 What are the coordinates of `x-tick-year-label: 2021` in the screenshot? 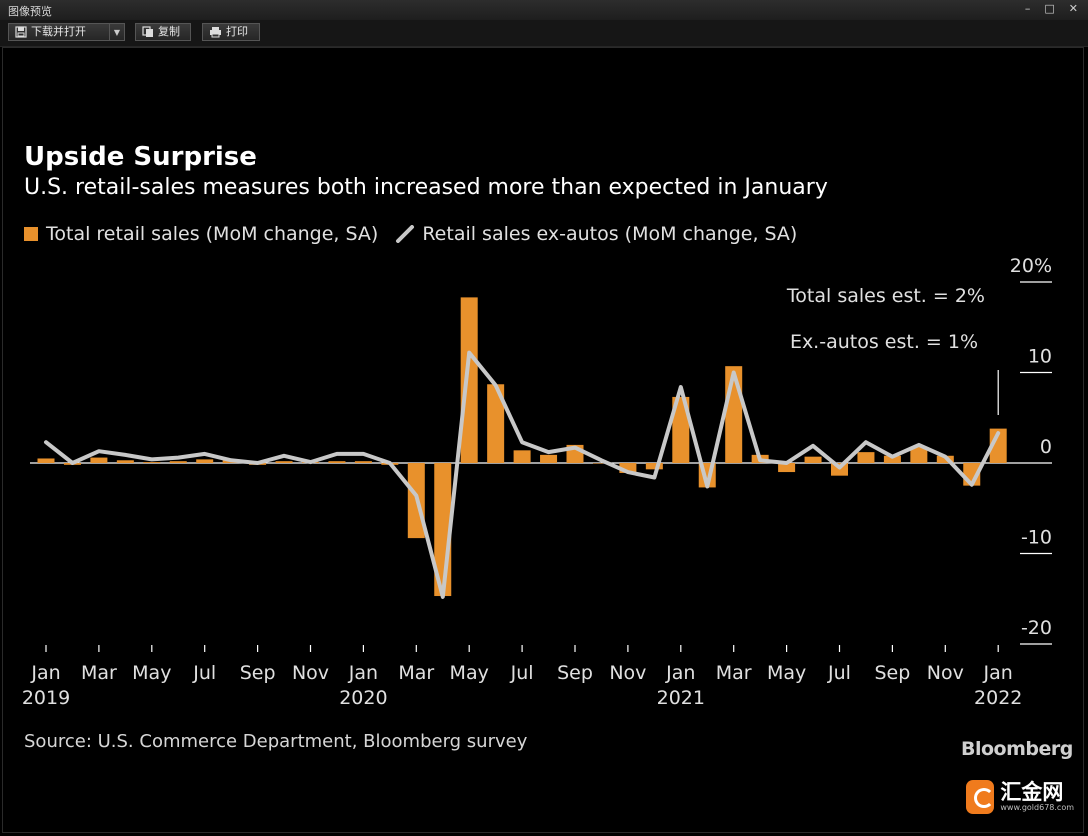 It's located at (681, 698).